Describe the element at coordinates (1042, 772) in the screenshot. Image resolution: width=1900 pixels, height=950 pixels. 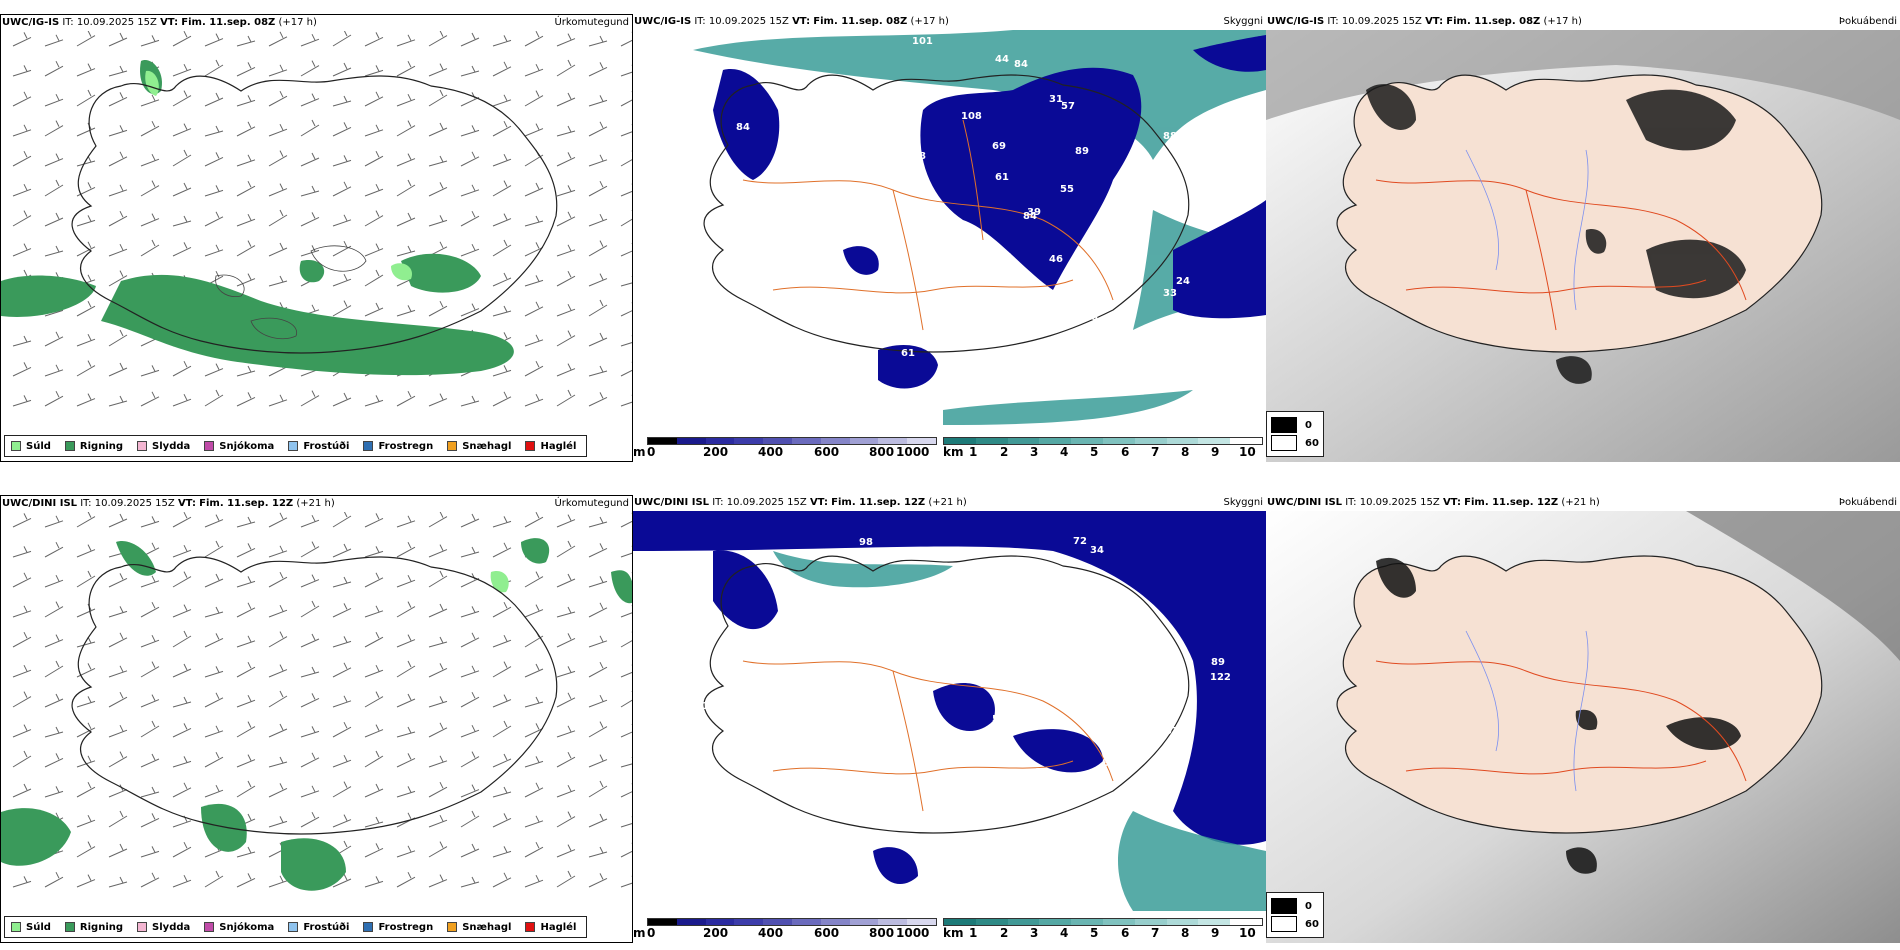
I see `cloud-base-label: 38` at that location.